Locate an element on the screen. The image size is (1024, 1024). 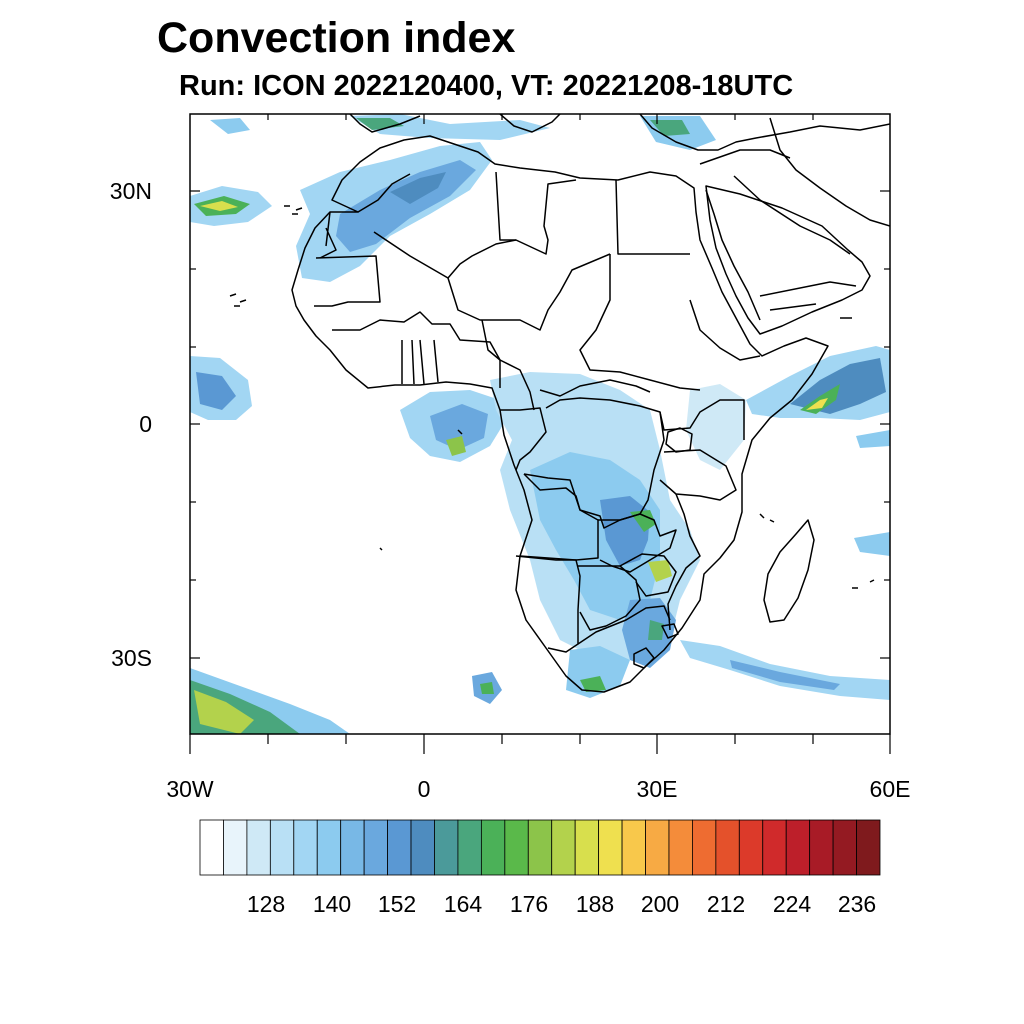
lon-label-30w: 30W is located at coordinates (190, 789).